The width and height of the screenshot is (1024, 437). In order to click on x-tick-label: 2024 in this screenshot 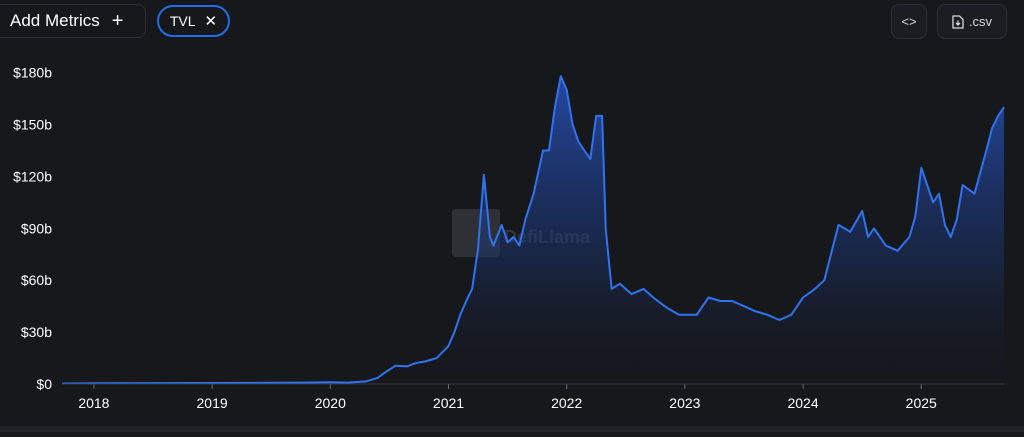, I will do `click(802, 403)`.